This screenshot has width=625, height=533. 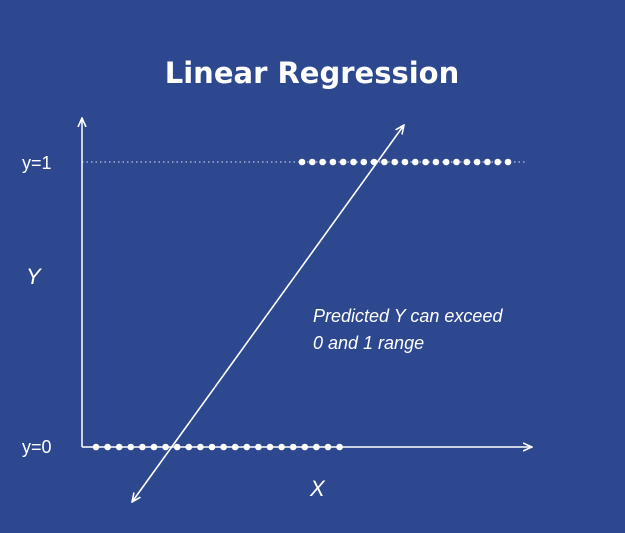 I want to click on annotation-line-1: Predicted Y can exceed, so click(x=408, y=316).